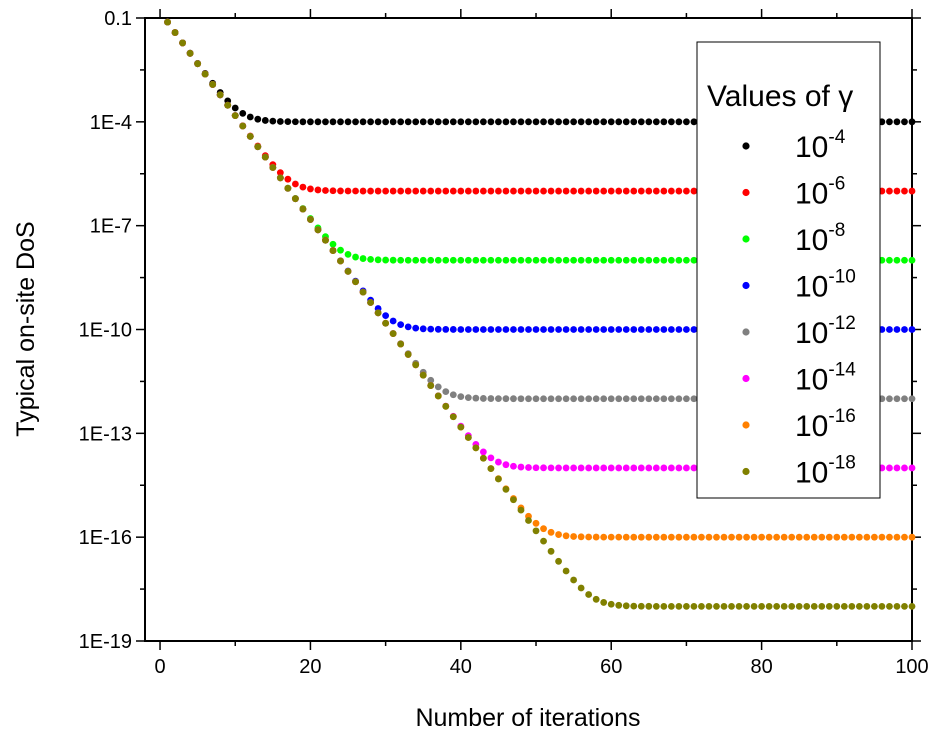  I want to click on legend-exponent: -10, so click(841, 277).